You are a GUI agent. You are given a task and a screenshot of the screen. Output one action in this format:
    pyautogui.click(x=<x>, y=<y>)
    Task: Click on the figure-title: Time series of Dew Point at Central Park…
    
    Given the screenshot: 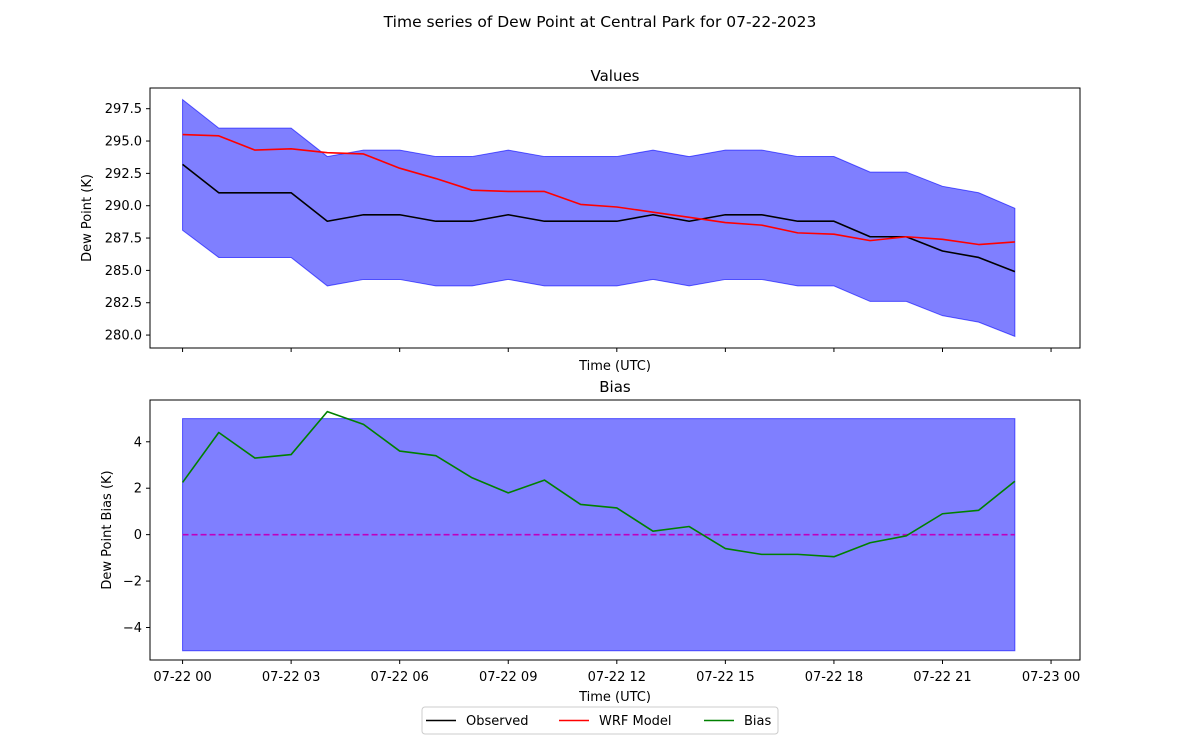 What is the action you would take?
    pyautogui.click(x=600, y=22)
    